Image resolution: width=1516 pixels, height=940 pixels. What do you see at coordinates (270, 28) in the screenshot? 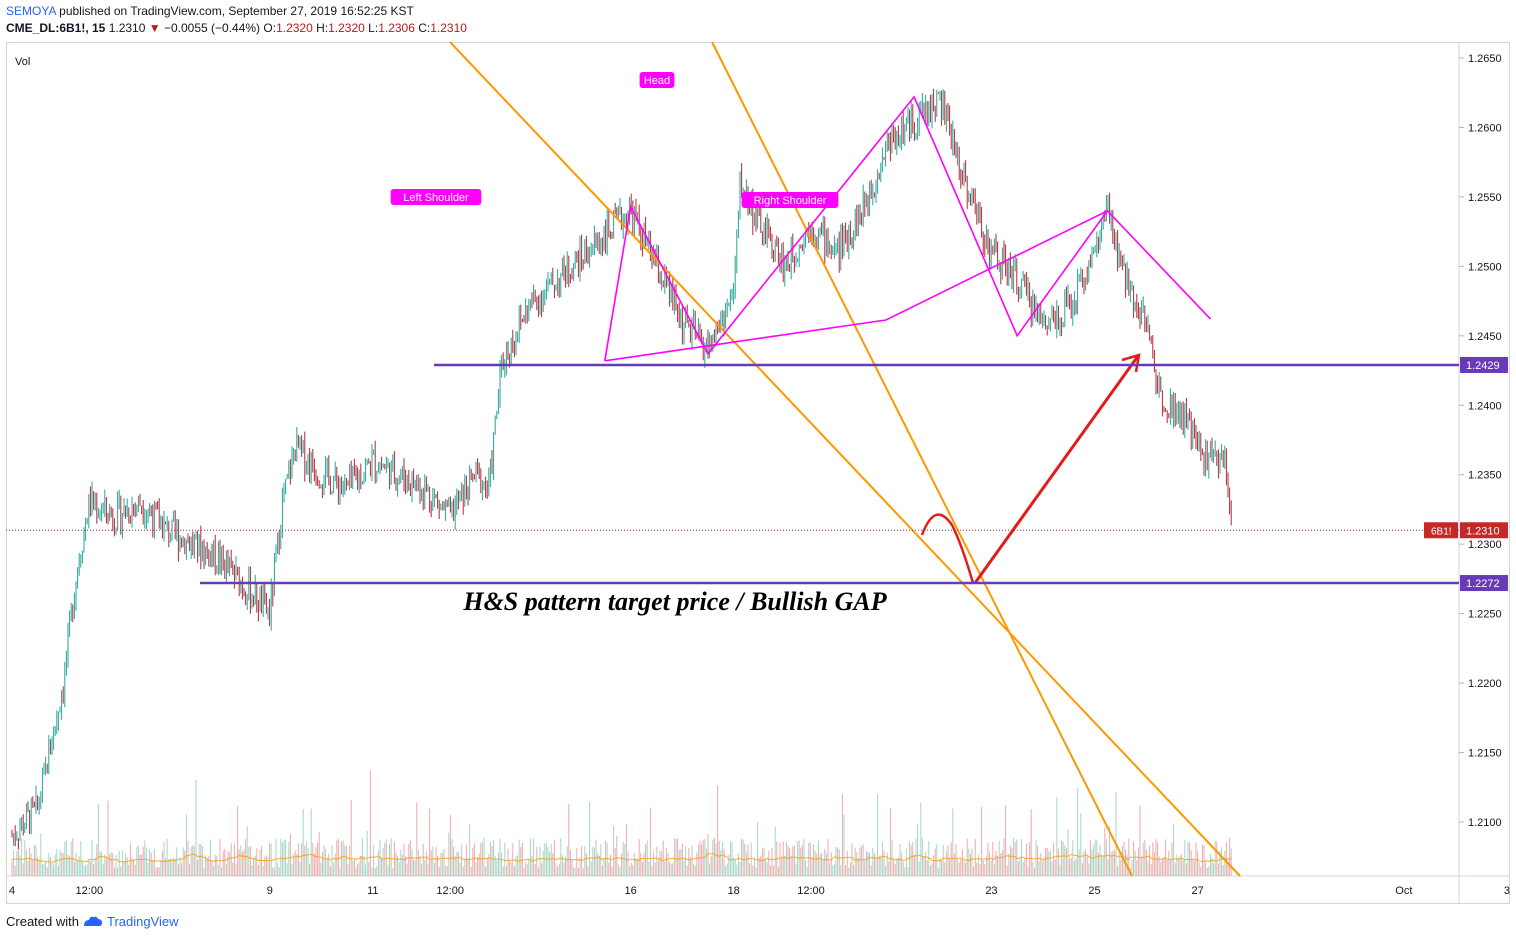
I see `open-label: O:` at bounding box center [270, 28].